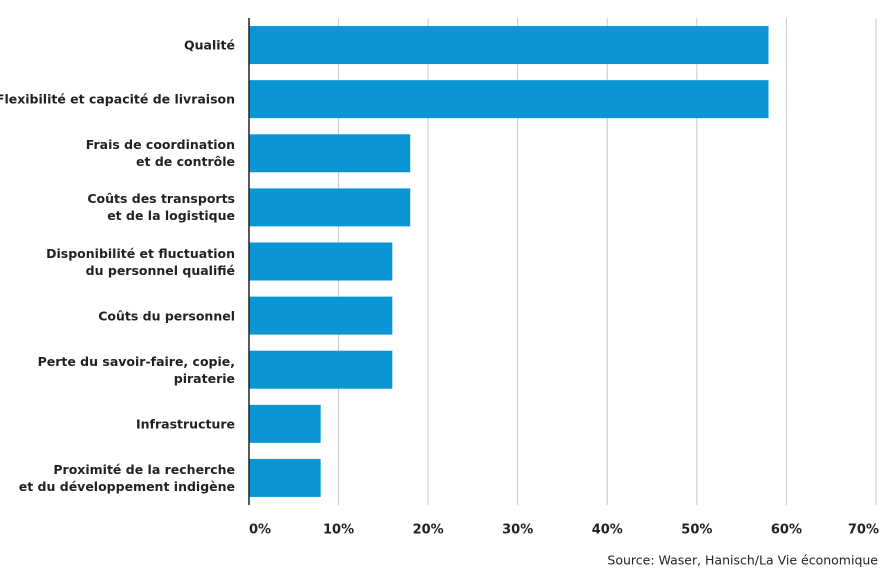 The width and height of the screenshot is (881, 570). Describe the element at coordinates (607, 530) in the screenshot. I see `x-tick-label: 40%` at that location.